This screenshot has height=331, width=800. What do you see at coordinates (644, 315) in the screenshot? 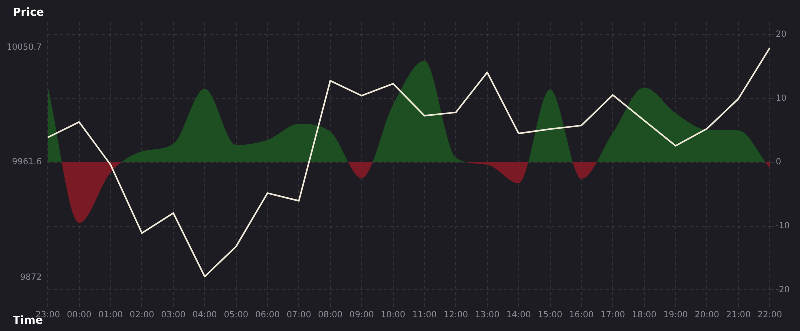
I see `x-tick-label: 18:00` at bounding box center [644, 315].